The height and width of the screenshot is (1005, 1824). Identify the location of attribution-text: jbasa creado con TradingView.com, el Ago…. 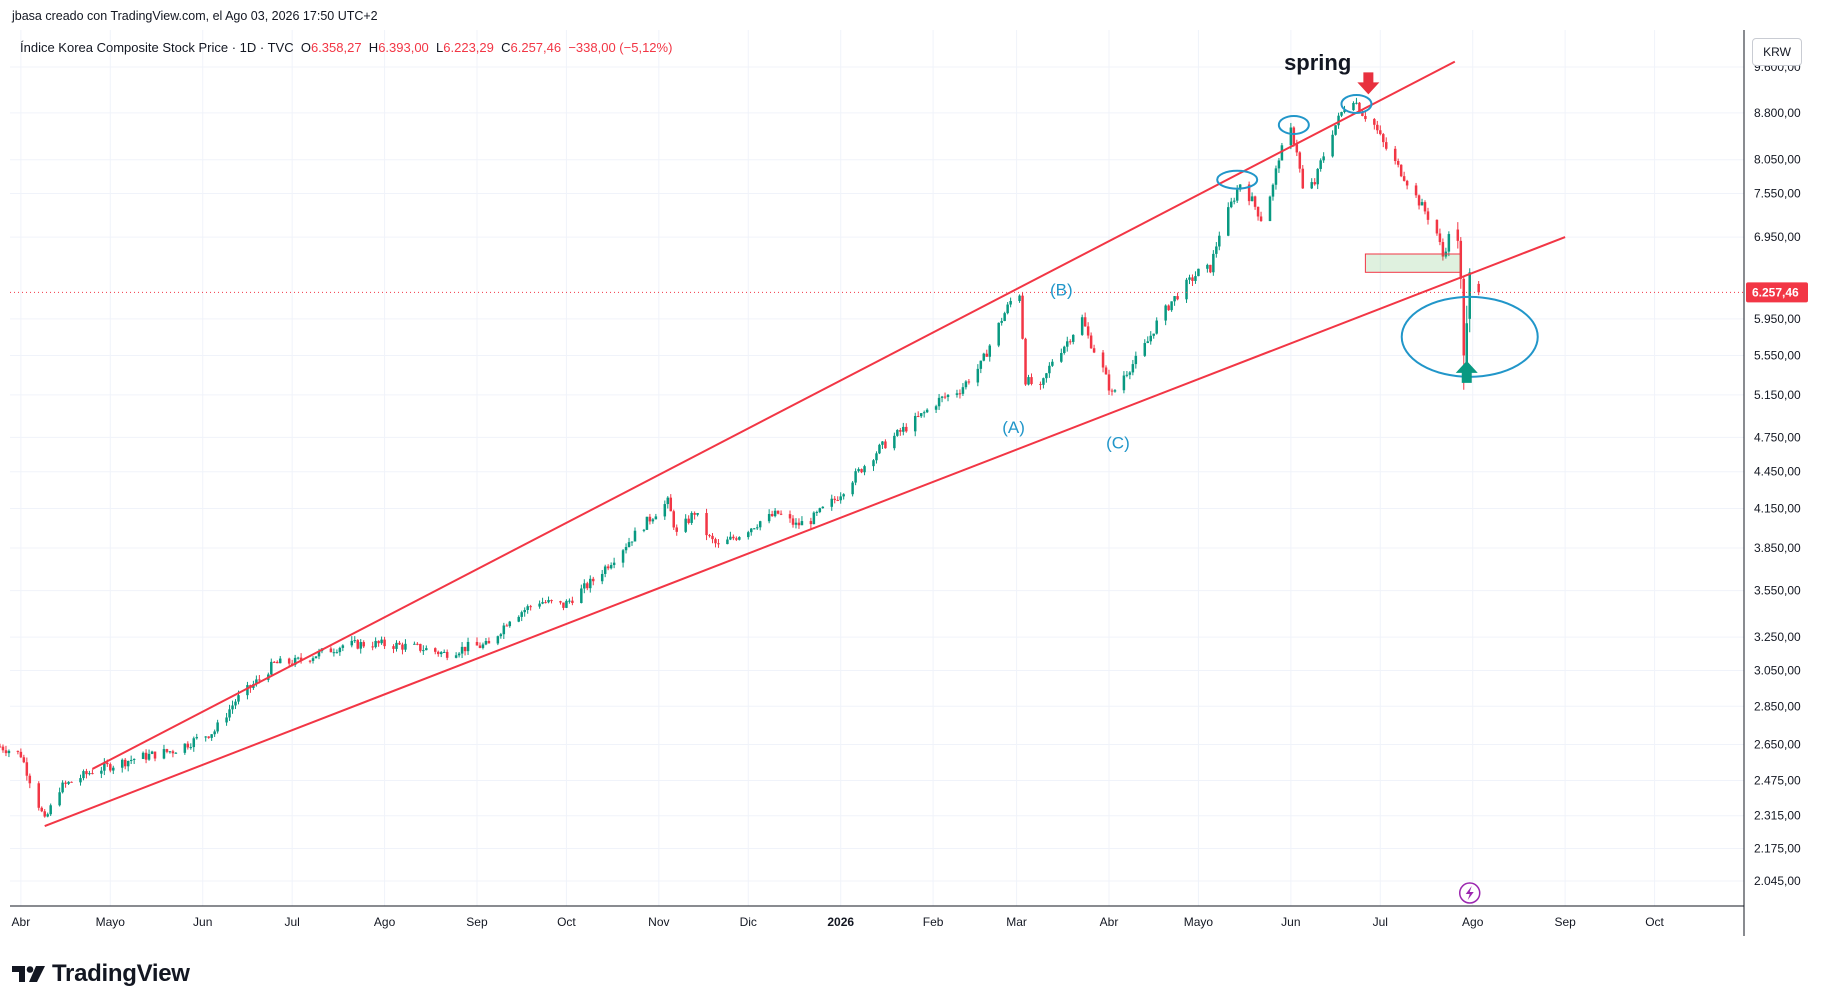
(195, 16).